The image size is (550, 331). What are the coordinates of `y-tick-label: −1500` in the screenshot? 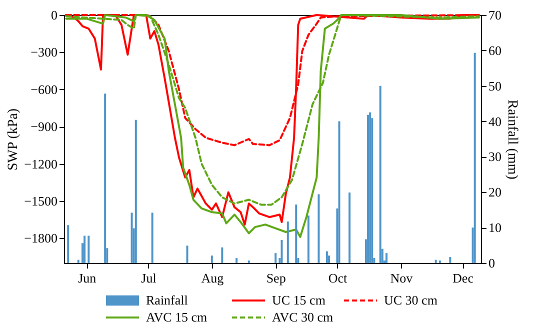 It's located at (41, 201).